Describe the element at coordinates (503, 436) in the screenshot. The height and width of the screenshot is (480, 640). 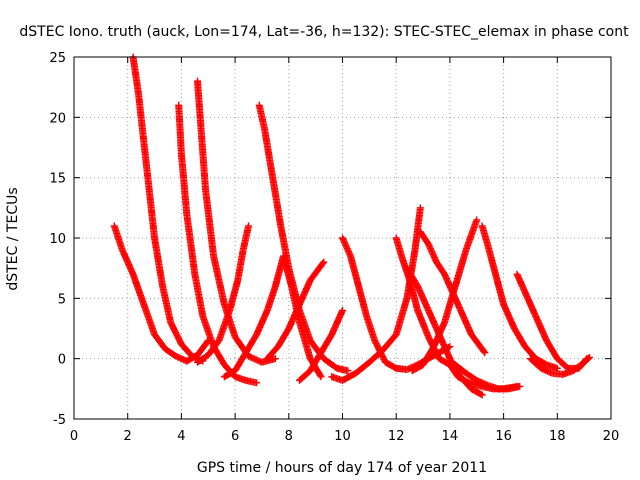
I see `x-tick-label: 16` at that location.